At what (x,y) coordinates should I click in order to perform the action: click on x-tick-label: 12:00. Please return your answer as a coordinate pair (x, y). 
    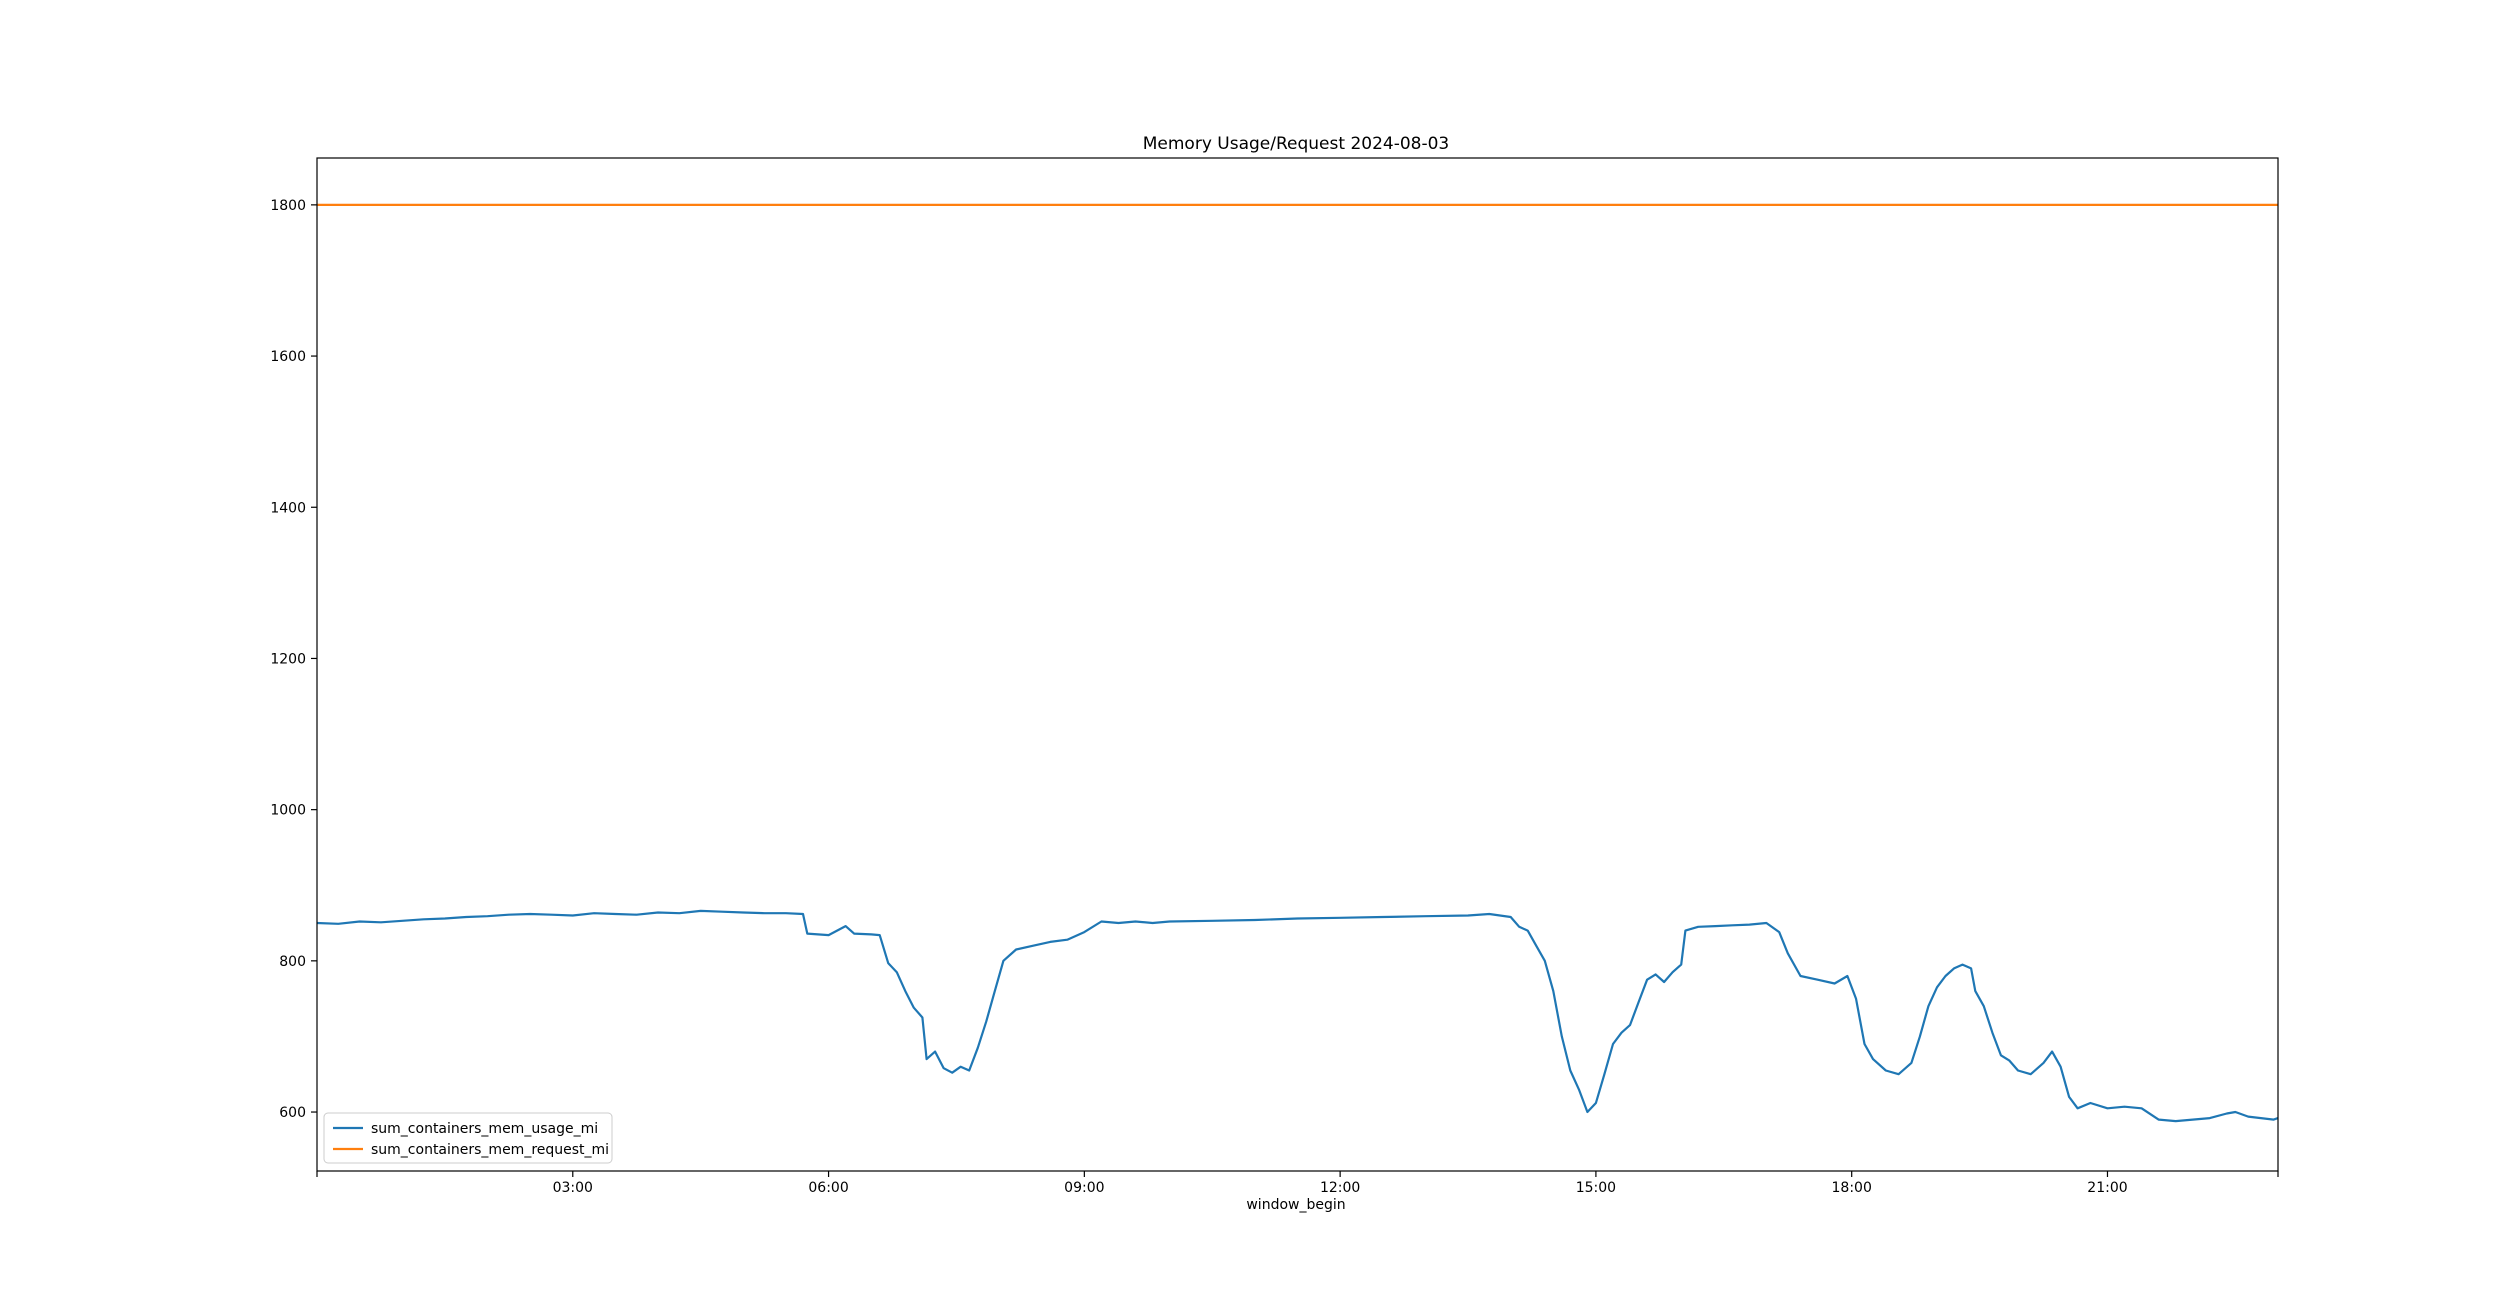
    Looking at the image, I should click on (1340, 1188).